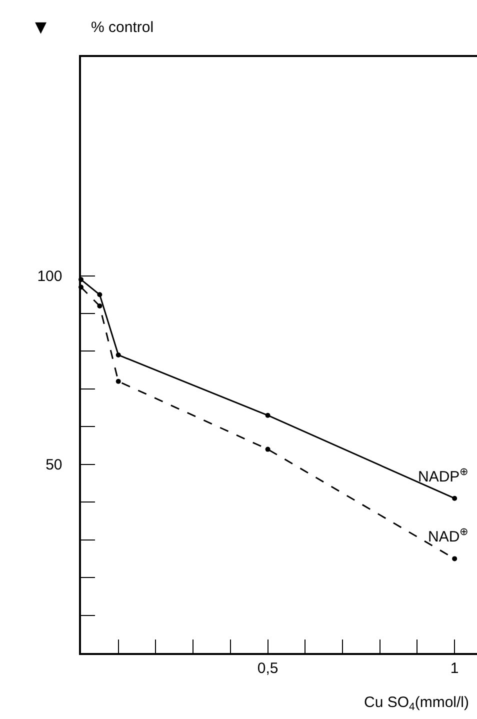  Describe the element at coordinates (443, 476) in the screenshot. I see `series-label: NADP$^{⊕}$` at that location.